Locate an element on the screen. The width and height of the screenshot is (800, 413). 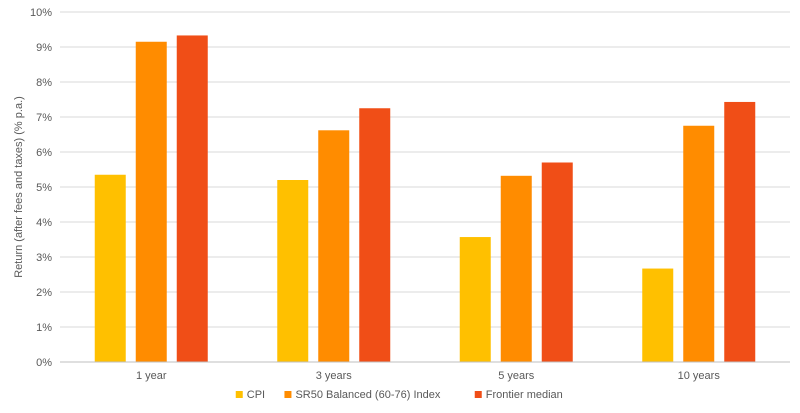
legend-label: CPI is located at coordinates (256, 395).